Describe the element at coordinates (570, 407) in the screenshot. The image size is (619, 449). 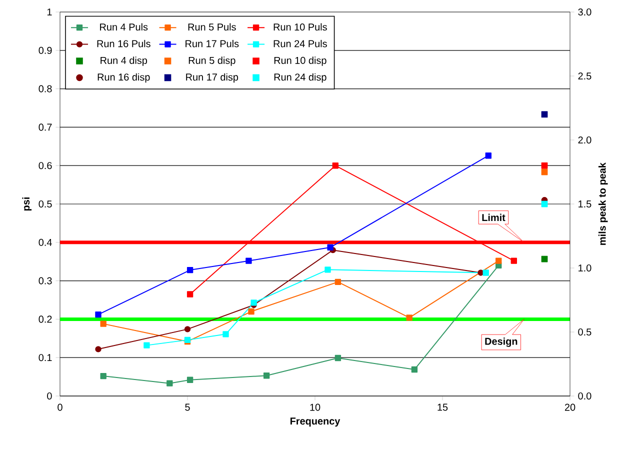
I see `x-tick-label: 20` at that location.